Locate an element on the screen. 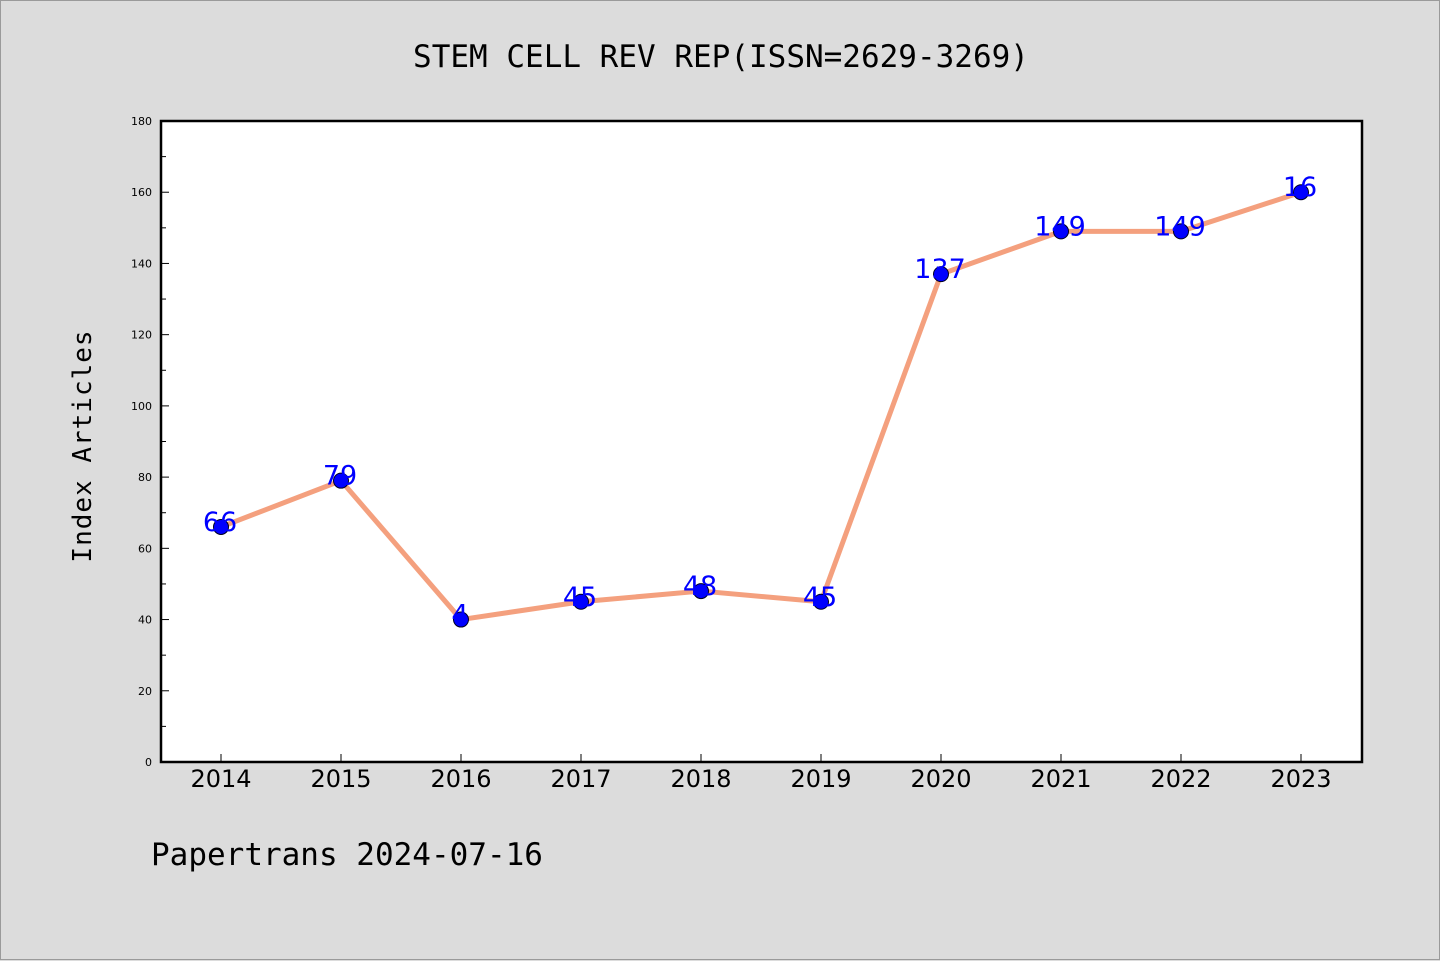 This screenshot has width=1440, height=961. x-tick-label: 2020 is located at coordinates (940, 779).